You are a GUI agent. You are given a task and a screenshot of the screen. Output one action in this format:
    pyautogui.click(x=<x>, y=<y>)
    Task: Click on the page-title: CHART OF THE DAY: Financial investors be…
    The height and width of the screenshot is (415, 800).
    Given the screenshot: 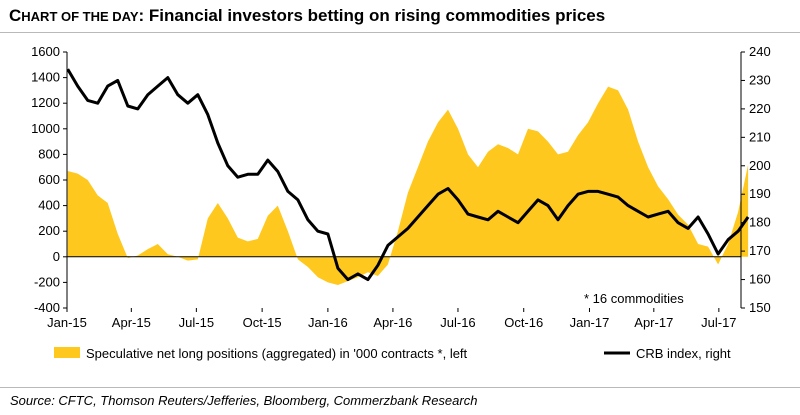 What is the action you would take?
    pyautogui.click(x=307, y=16)
    